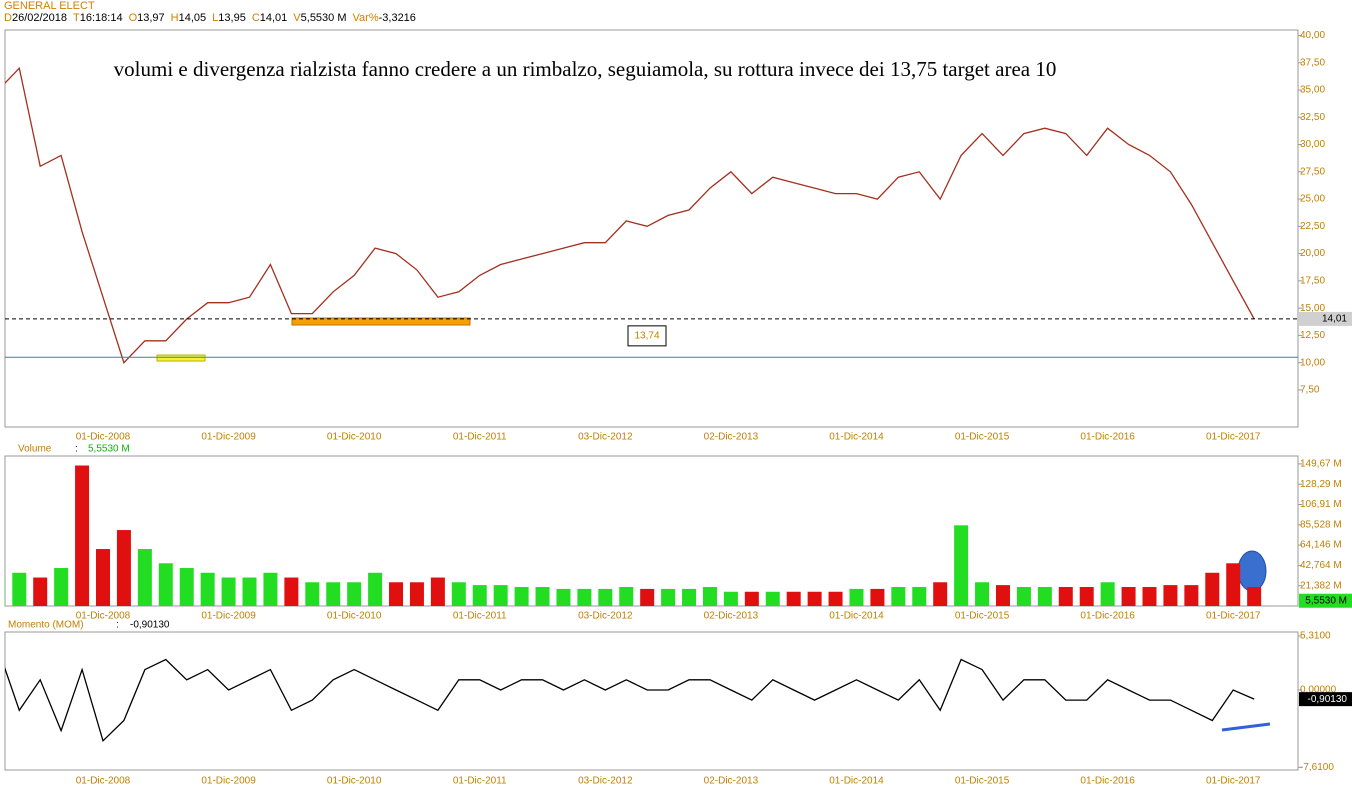 The width and height of the screenshot is (1352, 799). Describe the element at coordinates (117, 625) in the screenshot. I see `legend-sep: :` at that location.